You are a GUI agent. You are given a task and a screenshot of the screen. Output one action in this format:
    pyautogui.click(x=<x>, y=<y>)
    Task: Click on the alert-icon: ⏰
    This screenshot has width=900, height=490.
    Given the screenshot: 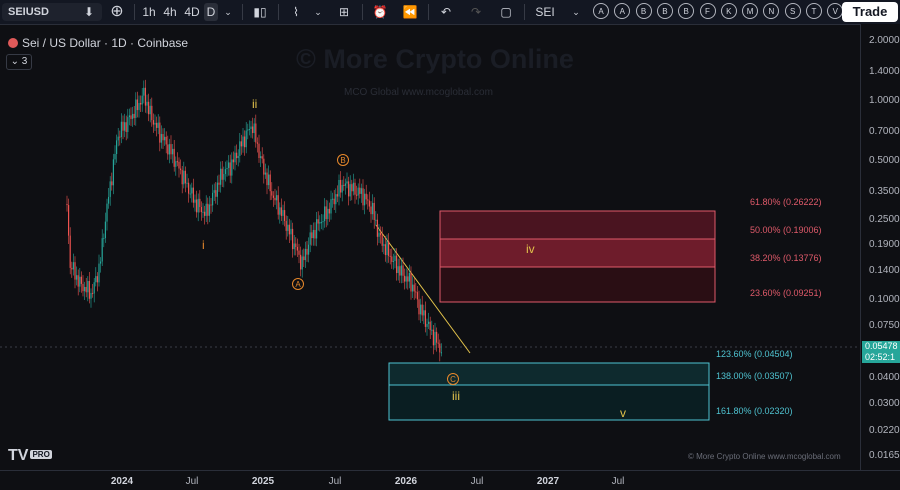 What is the action you would take?
    pyautogui.click(x=380, y=12)
    